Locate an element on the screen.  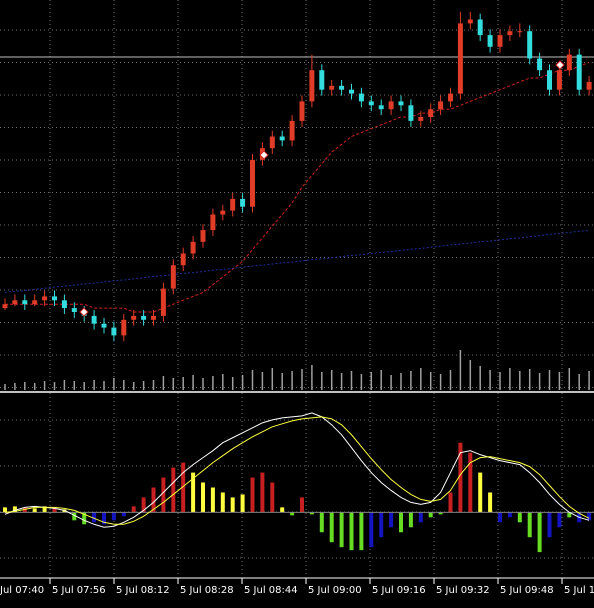
x-tick-label: 5 Jul 07:56 is located at coordinates (79, 590).